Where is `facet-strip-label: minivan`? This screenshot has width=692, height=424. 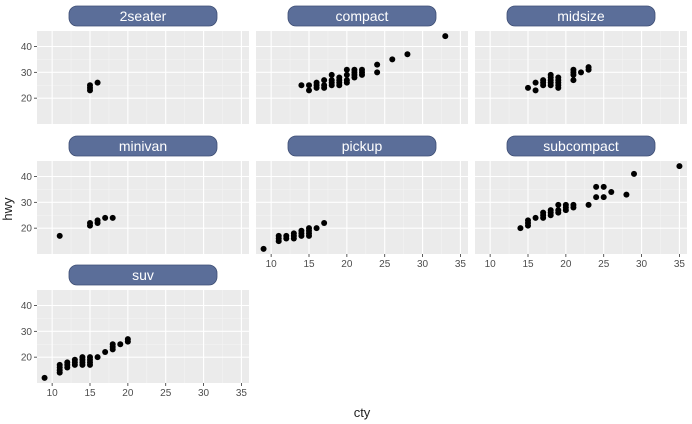
facet-strip-label: minivan is located at coordinates (143, 146).